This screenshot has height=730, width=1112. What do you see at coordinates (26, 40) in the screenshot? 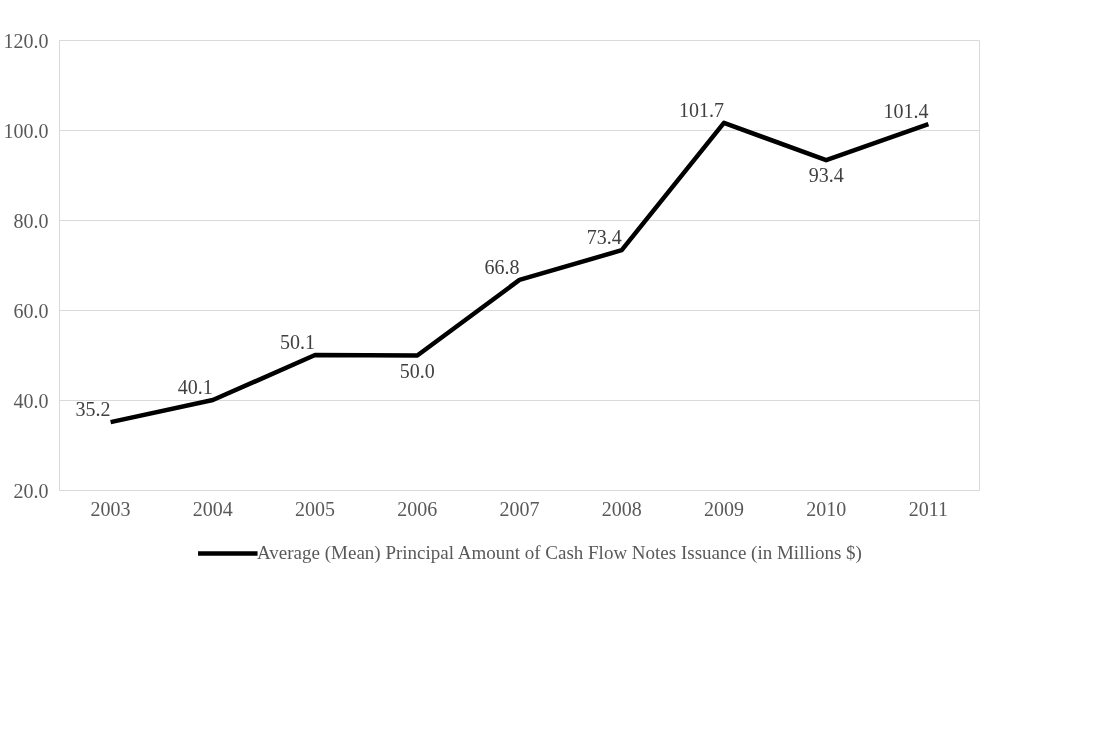
I see `y-tick-label: 120.0` at bounding box center [26, 40].